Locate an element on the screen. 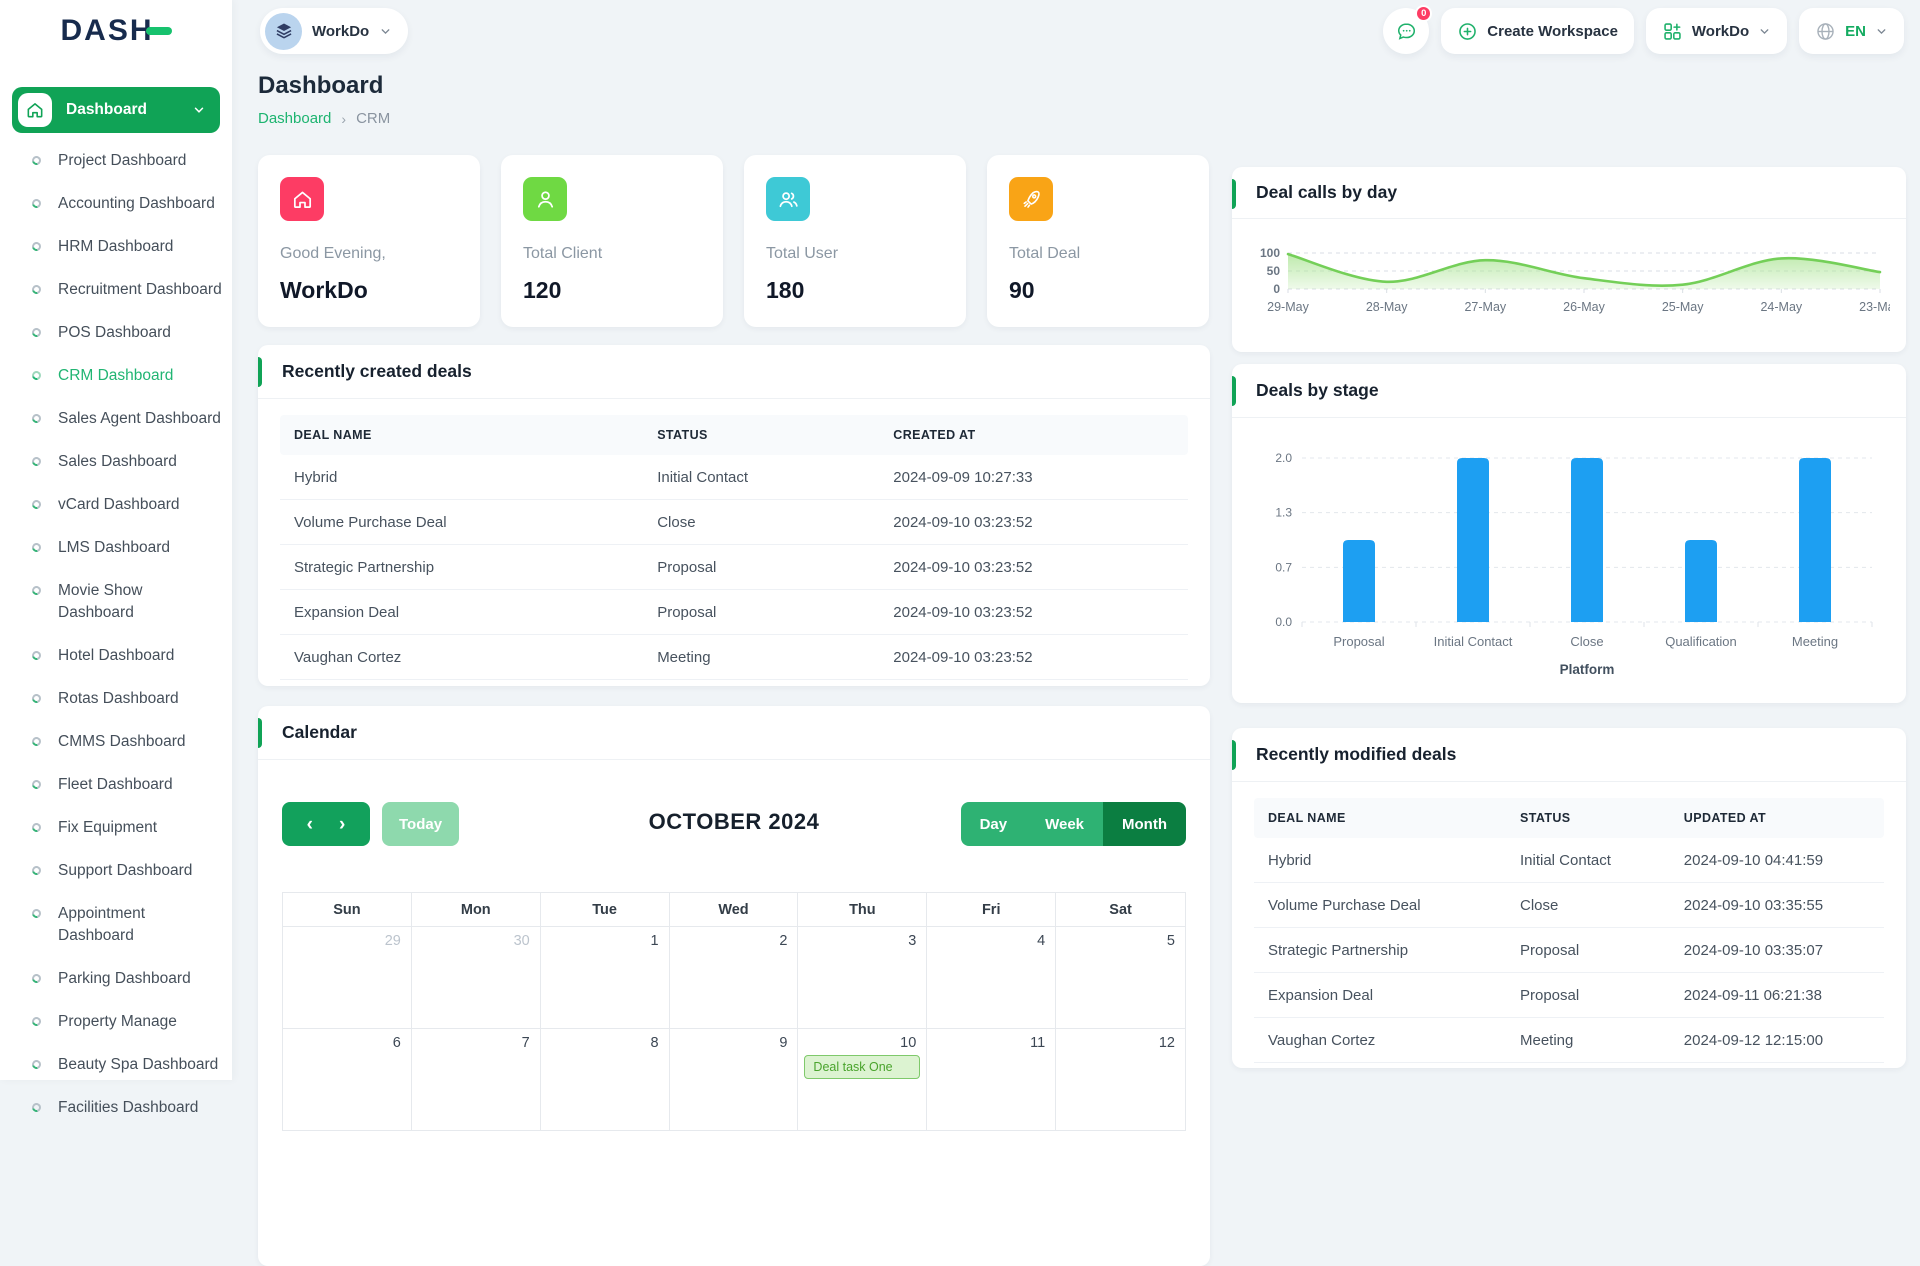 The height and width of the screenshot is (1266, 1920). table-cell: Strategic Partnership is located at coordinates (1338, 950).